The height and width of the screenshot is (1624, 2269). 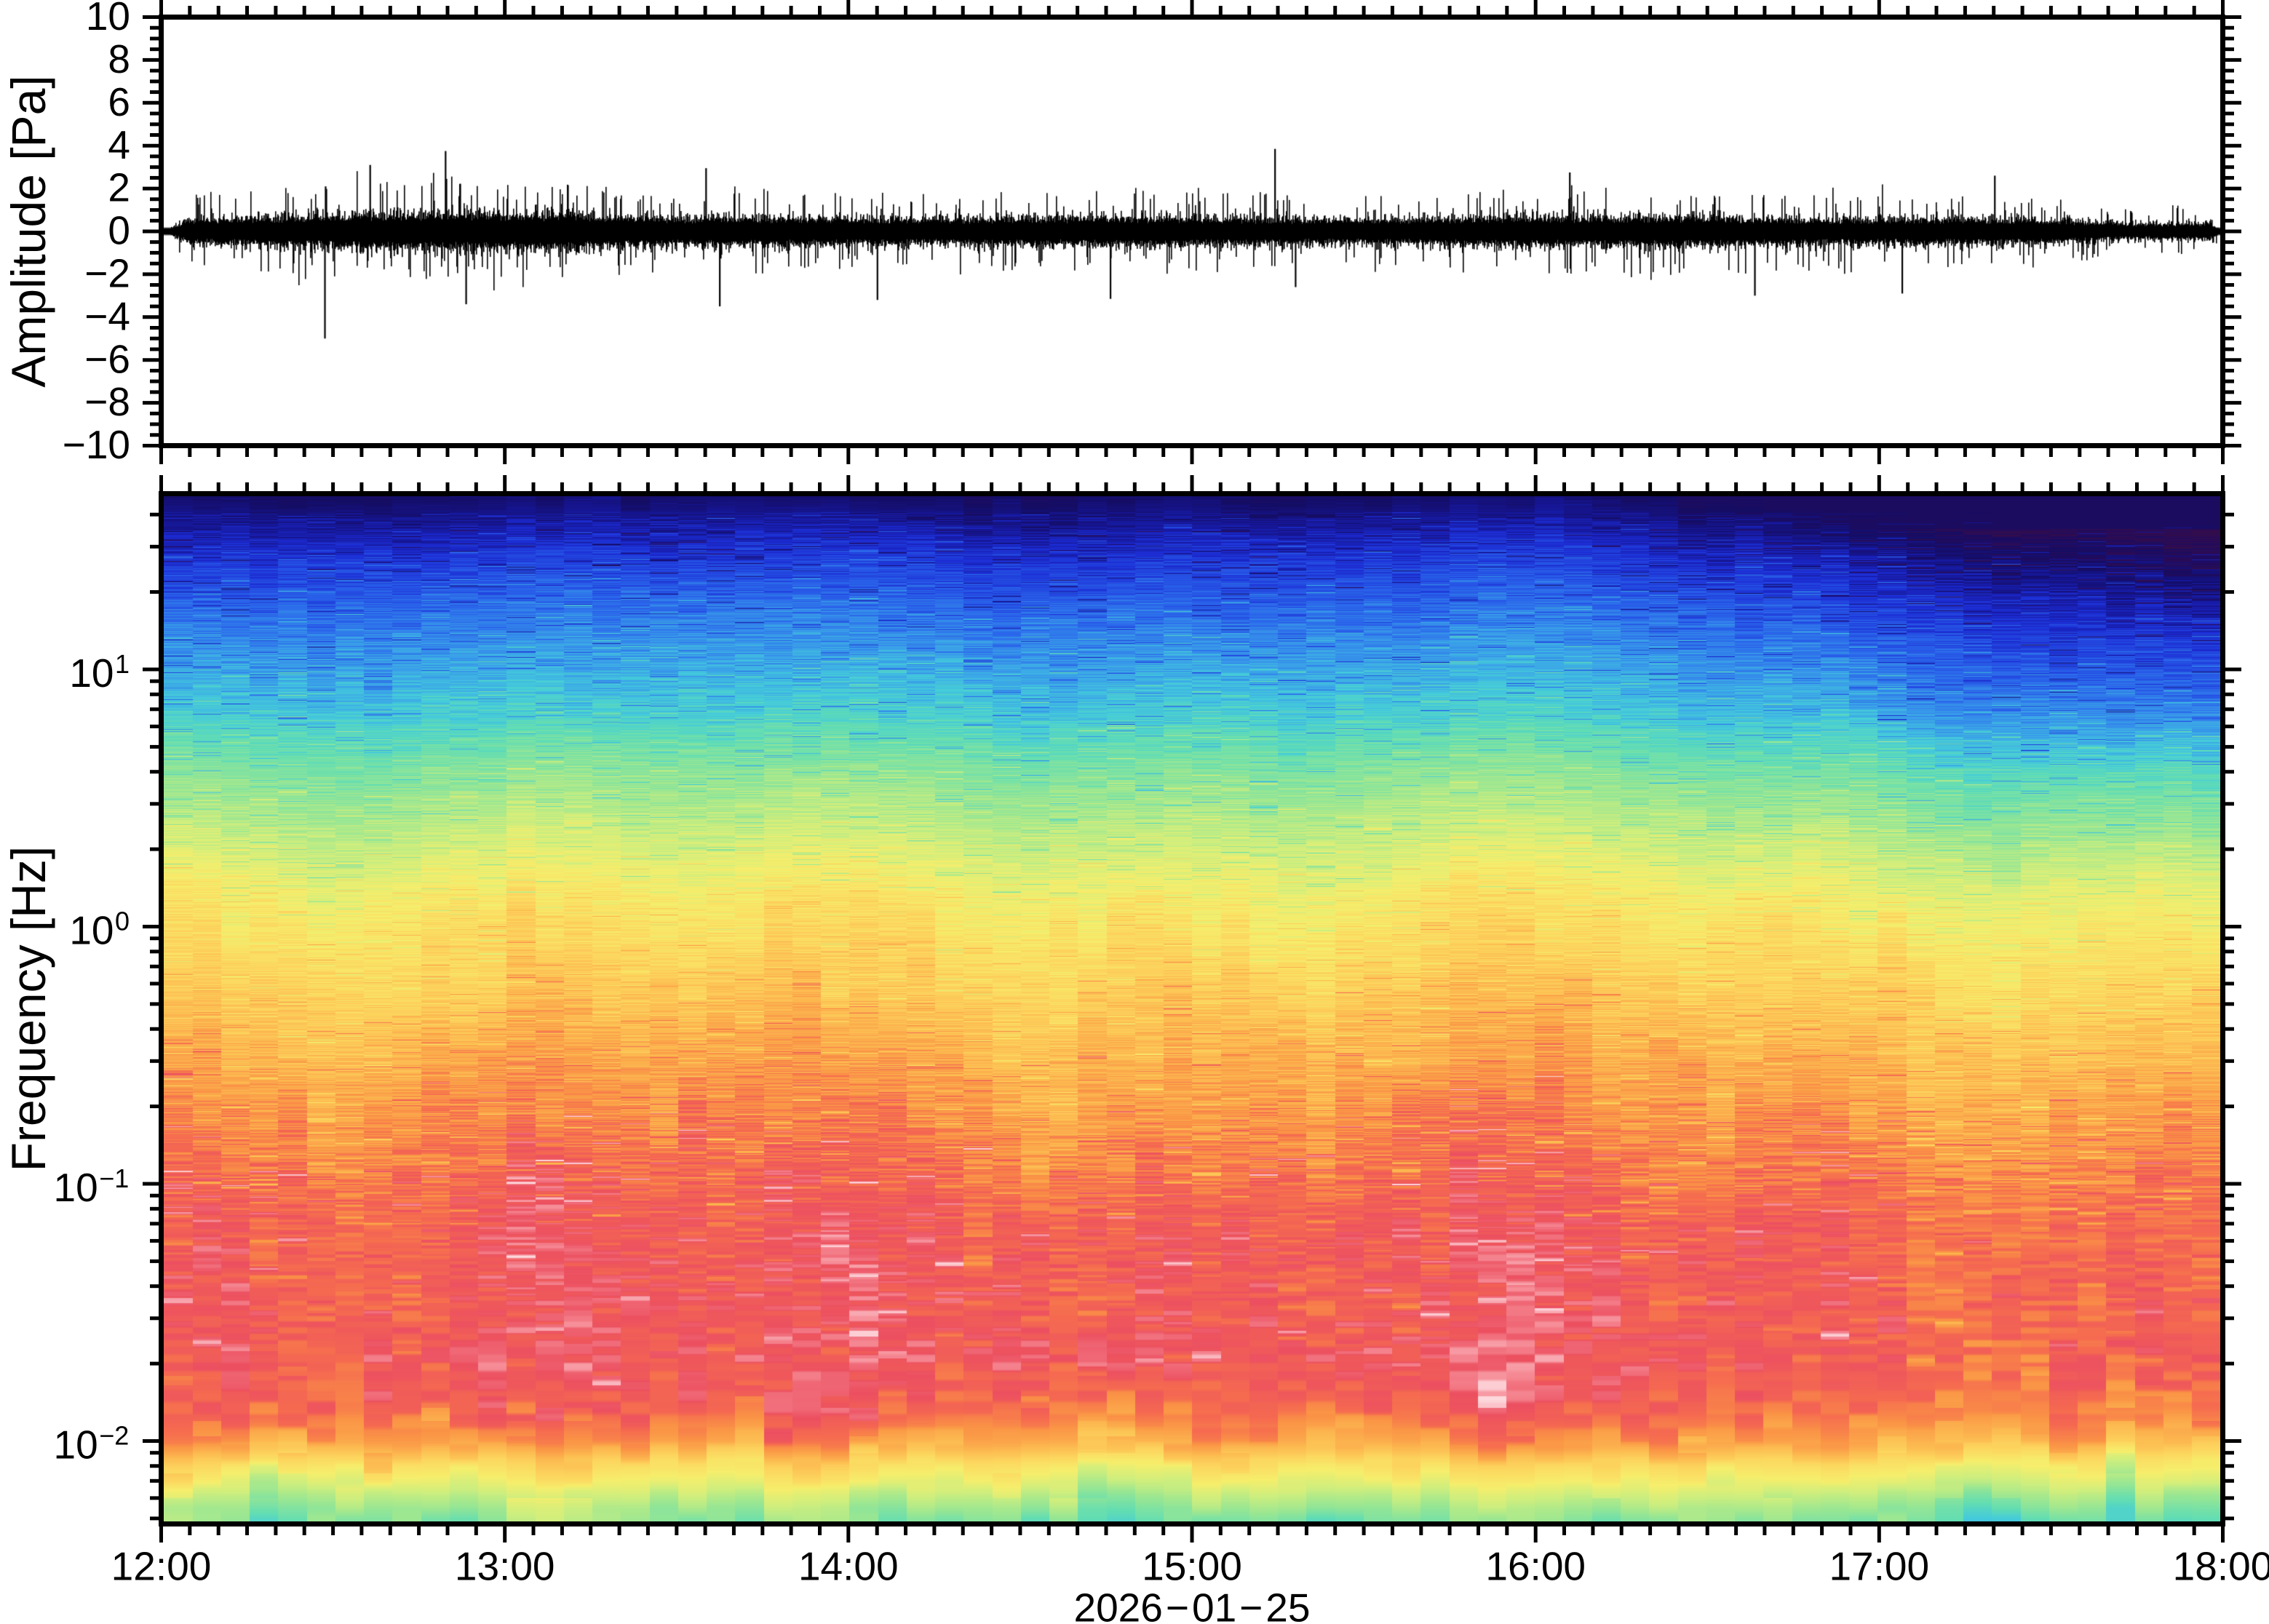 What do you see at coordinates (119, 187) in the screenshot?
I see `svg-text: 2` at bounding box center [119, 187].